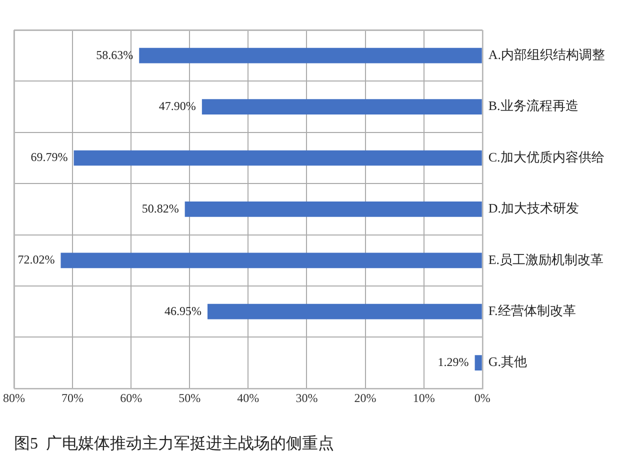 The height and width of the screenshot is (458, 621). Describe the element at coordinates (183, 311) in the screenshot. I see `data-label: 46.95%` at that location.